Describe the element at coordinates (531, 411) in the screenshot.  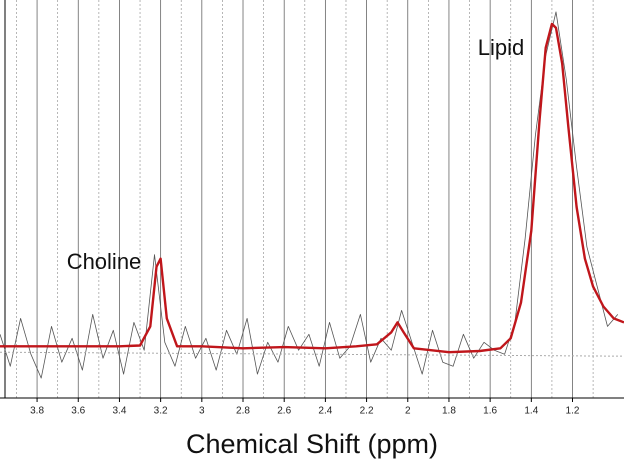
I see `x-tick-label: 1.4` at that location.